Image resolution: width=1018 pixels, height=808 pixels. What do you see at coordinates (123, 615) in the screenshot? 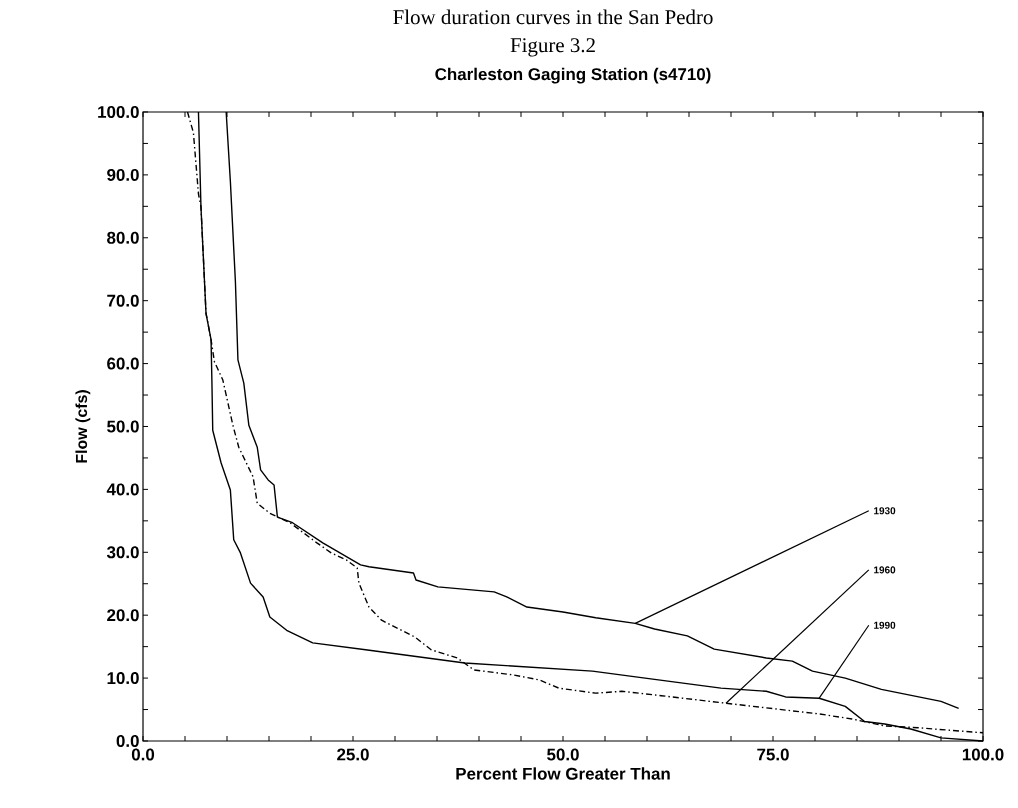
I see `y-tick-label: 20.0` at bounding box center [123, 615].